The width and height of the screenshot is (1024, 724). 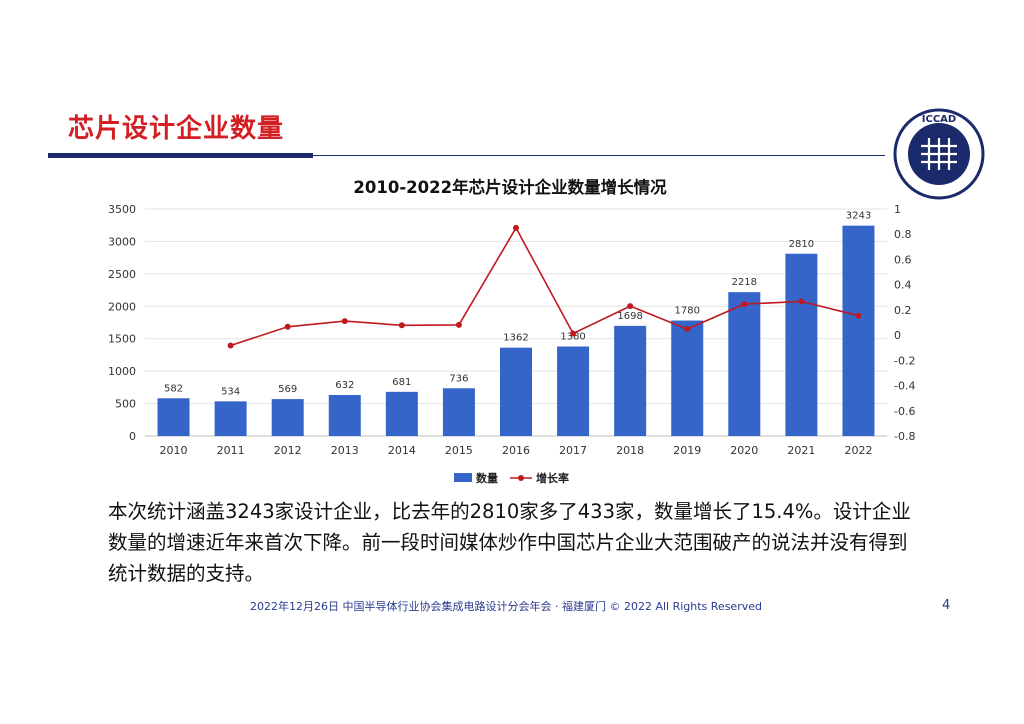 I want to click on left-tick-label: 500, so click(x=125, y=404).